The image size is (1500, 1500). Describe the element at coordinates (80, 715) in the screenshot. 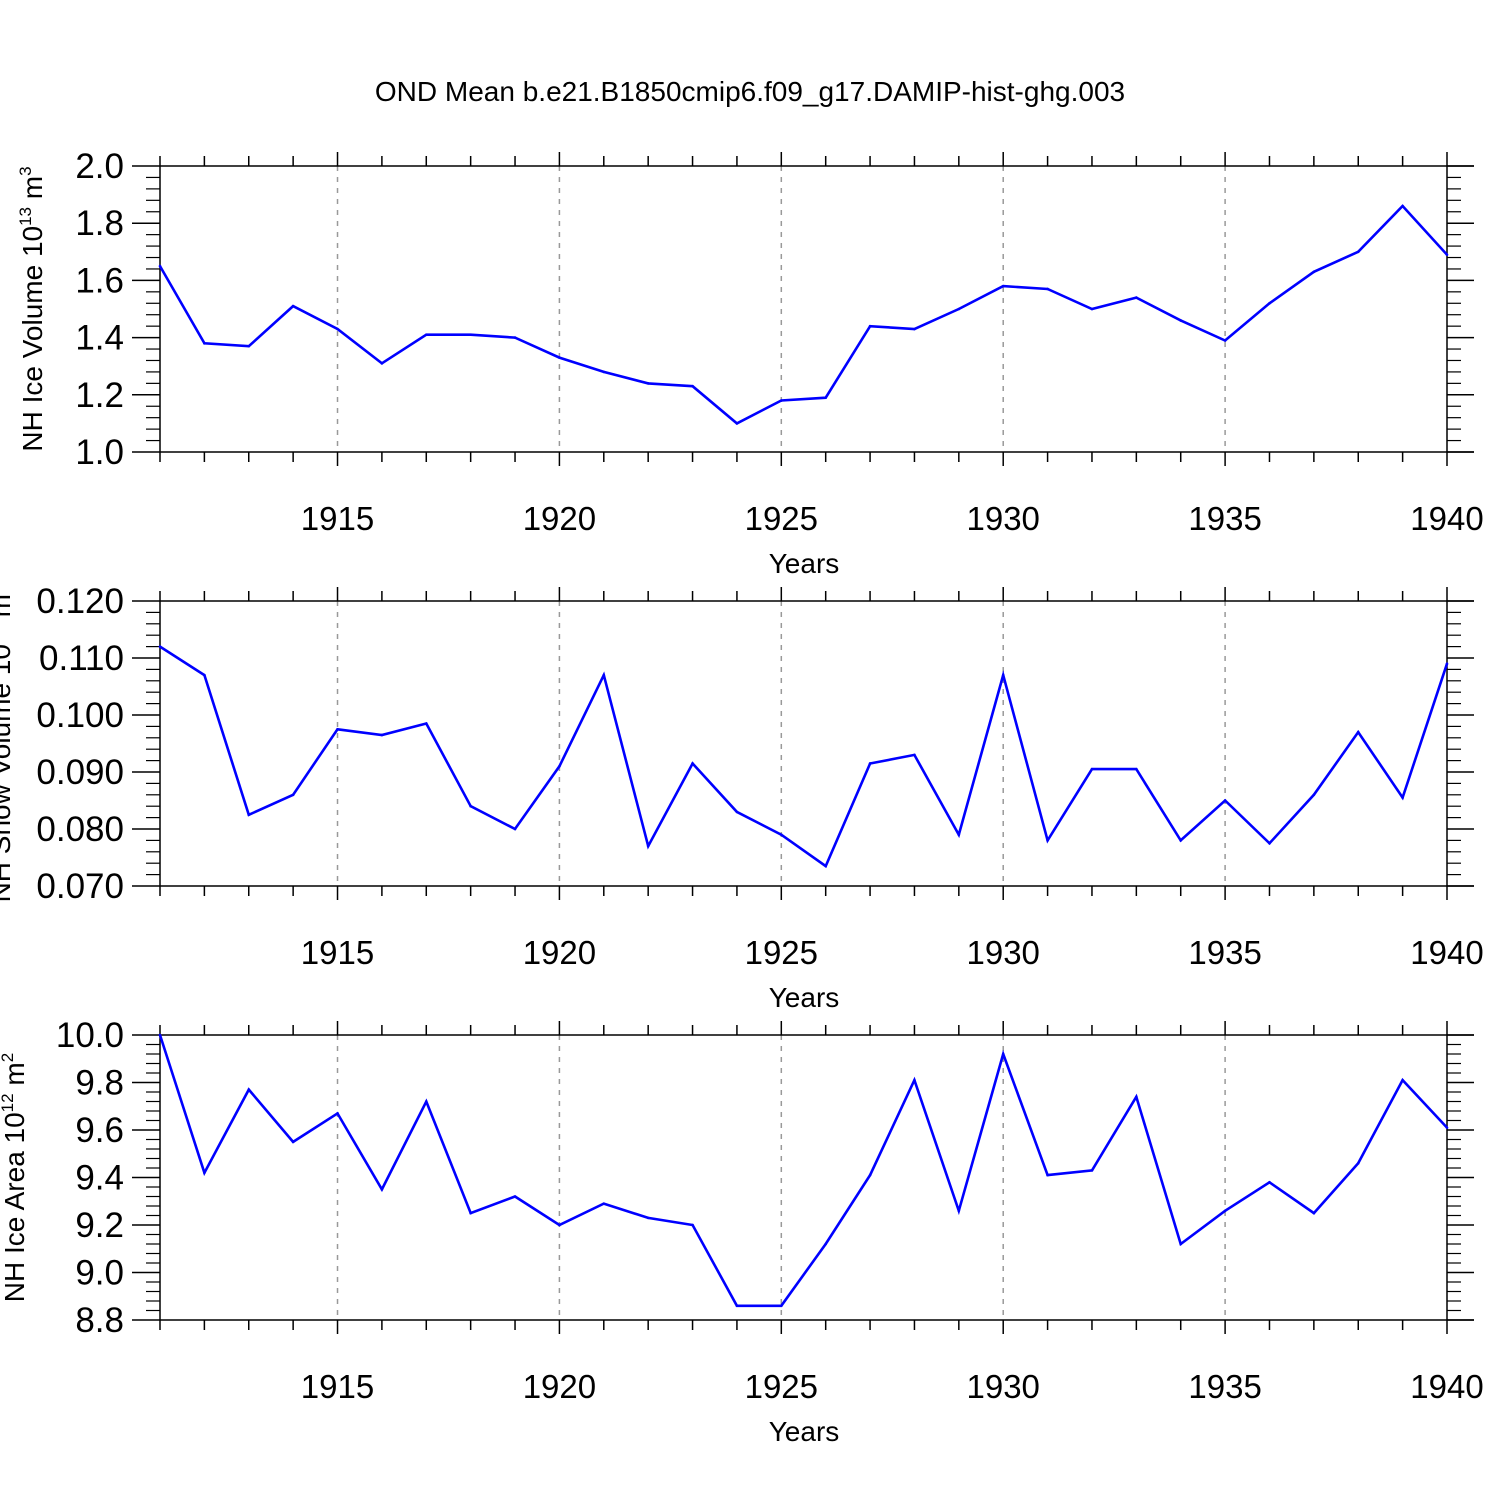

I see `y-tick-label: 0.100` at that location.